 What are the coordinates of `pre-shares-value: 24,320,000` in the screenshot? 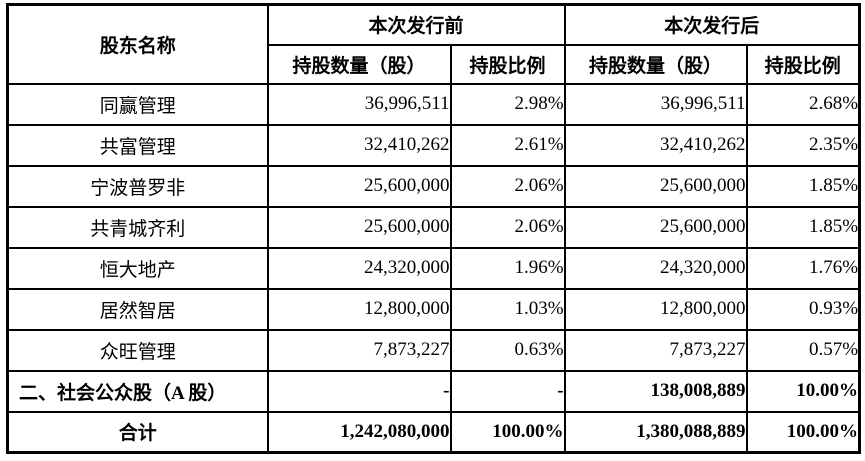 It's located at (359, 268).